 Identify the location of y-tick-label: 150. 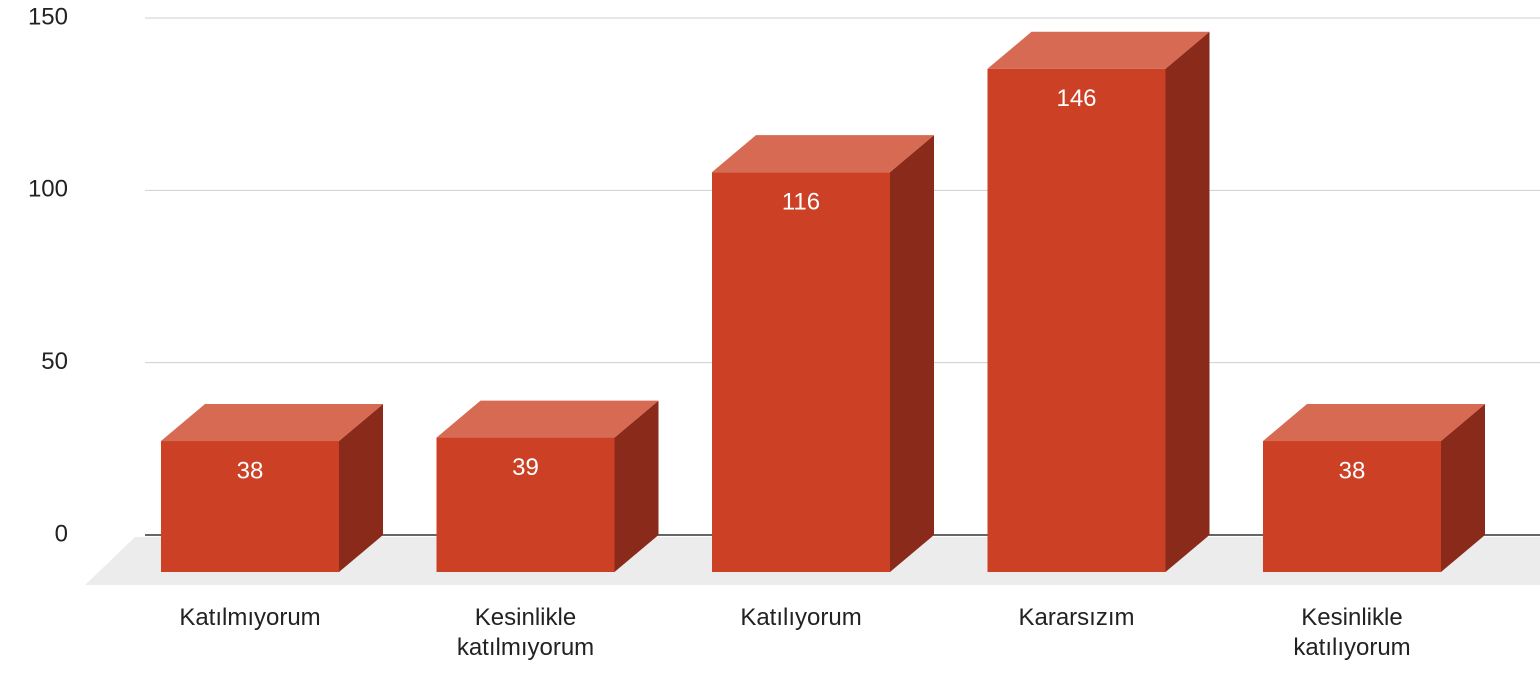
(48, 16).